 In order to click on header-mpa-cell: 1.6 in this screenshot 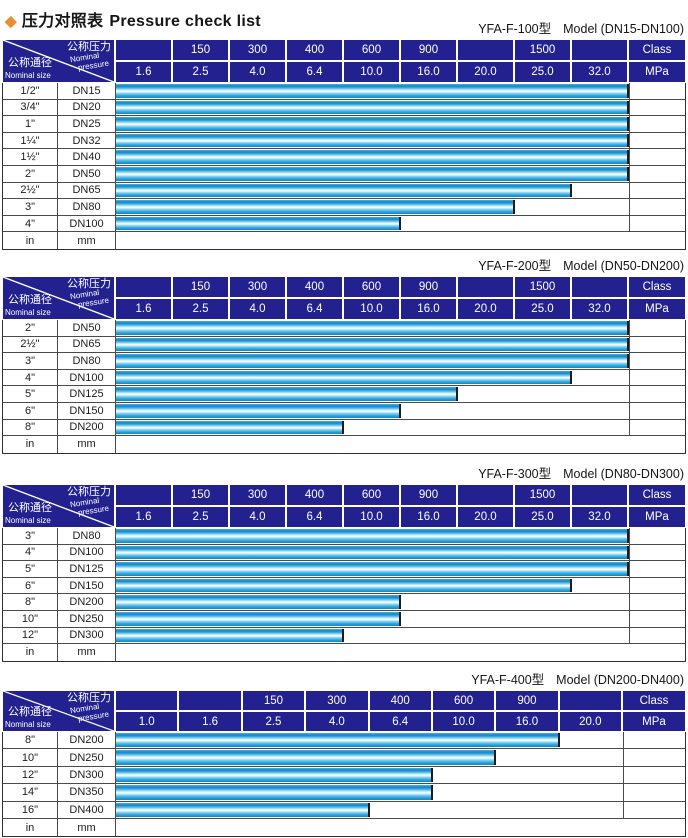, I will do `click(210, 721)`.